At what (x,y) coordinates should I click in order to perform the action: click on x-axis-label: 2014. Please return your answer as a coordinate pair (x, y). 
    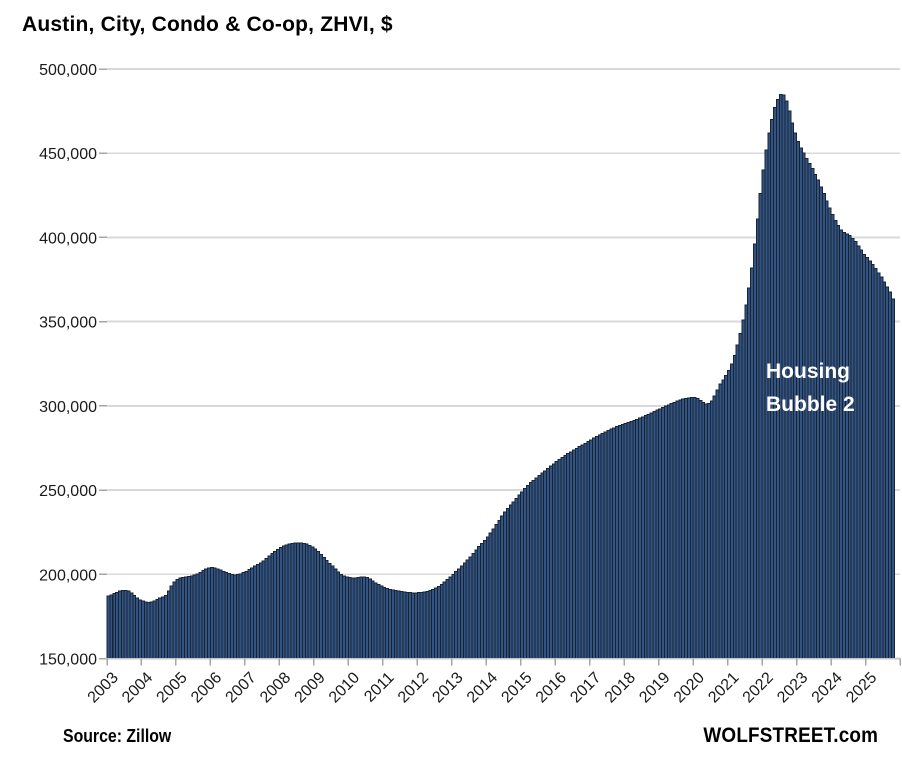
    Looking at the image, I should click on (482, 687).